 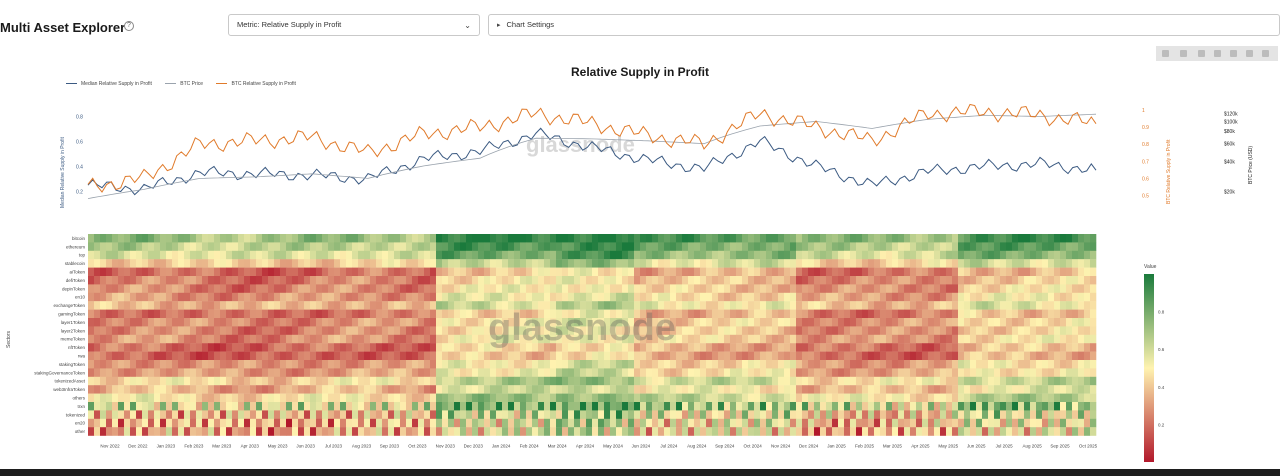 What do you see at coordinates (884, 25) in the screenshot?
I see `chart-settings-toggle: ▸ Chart Settings` at bounding box center [884, 25].